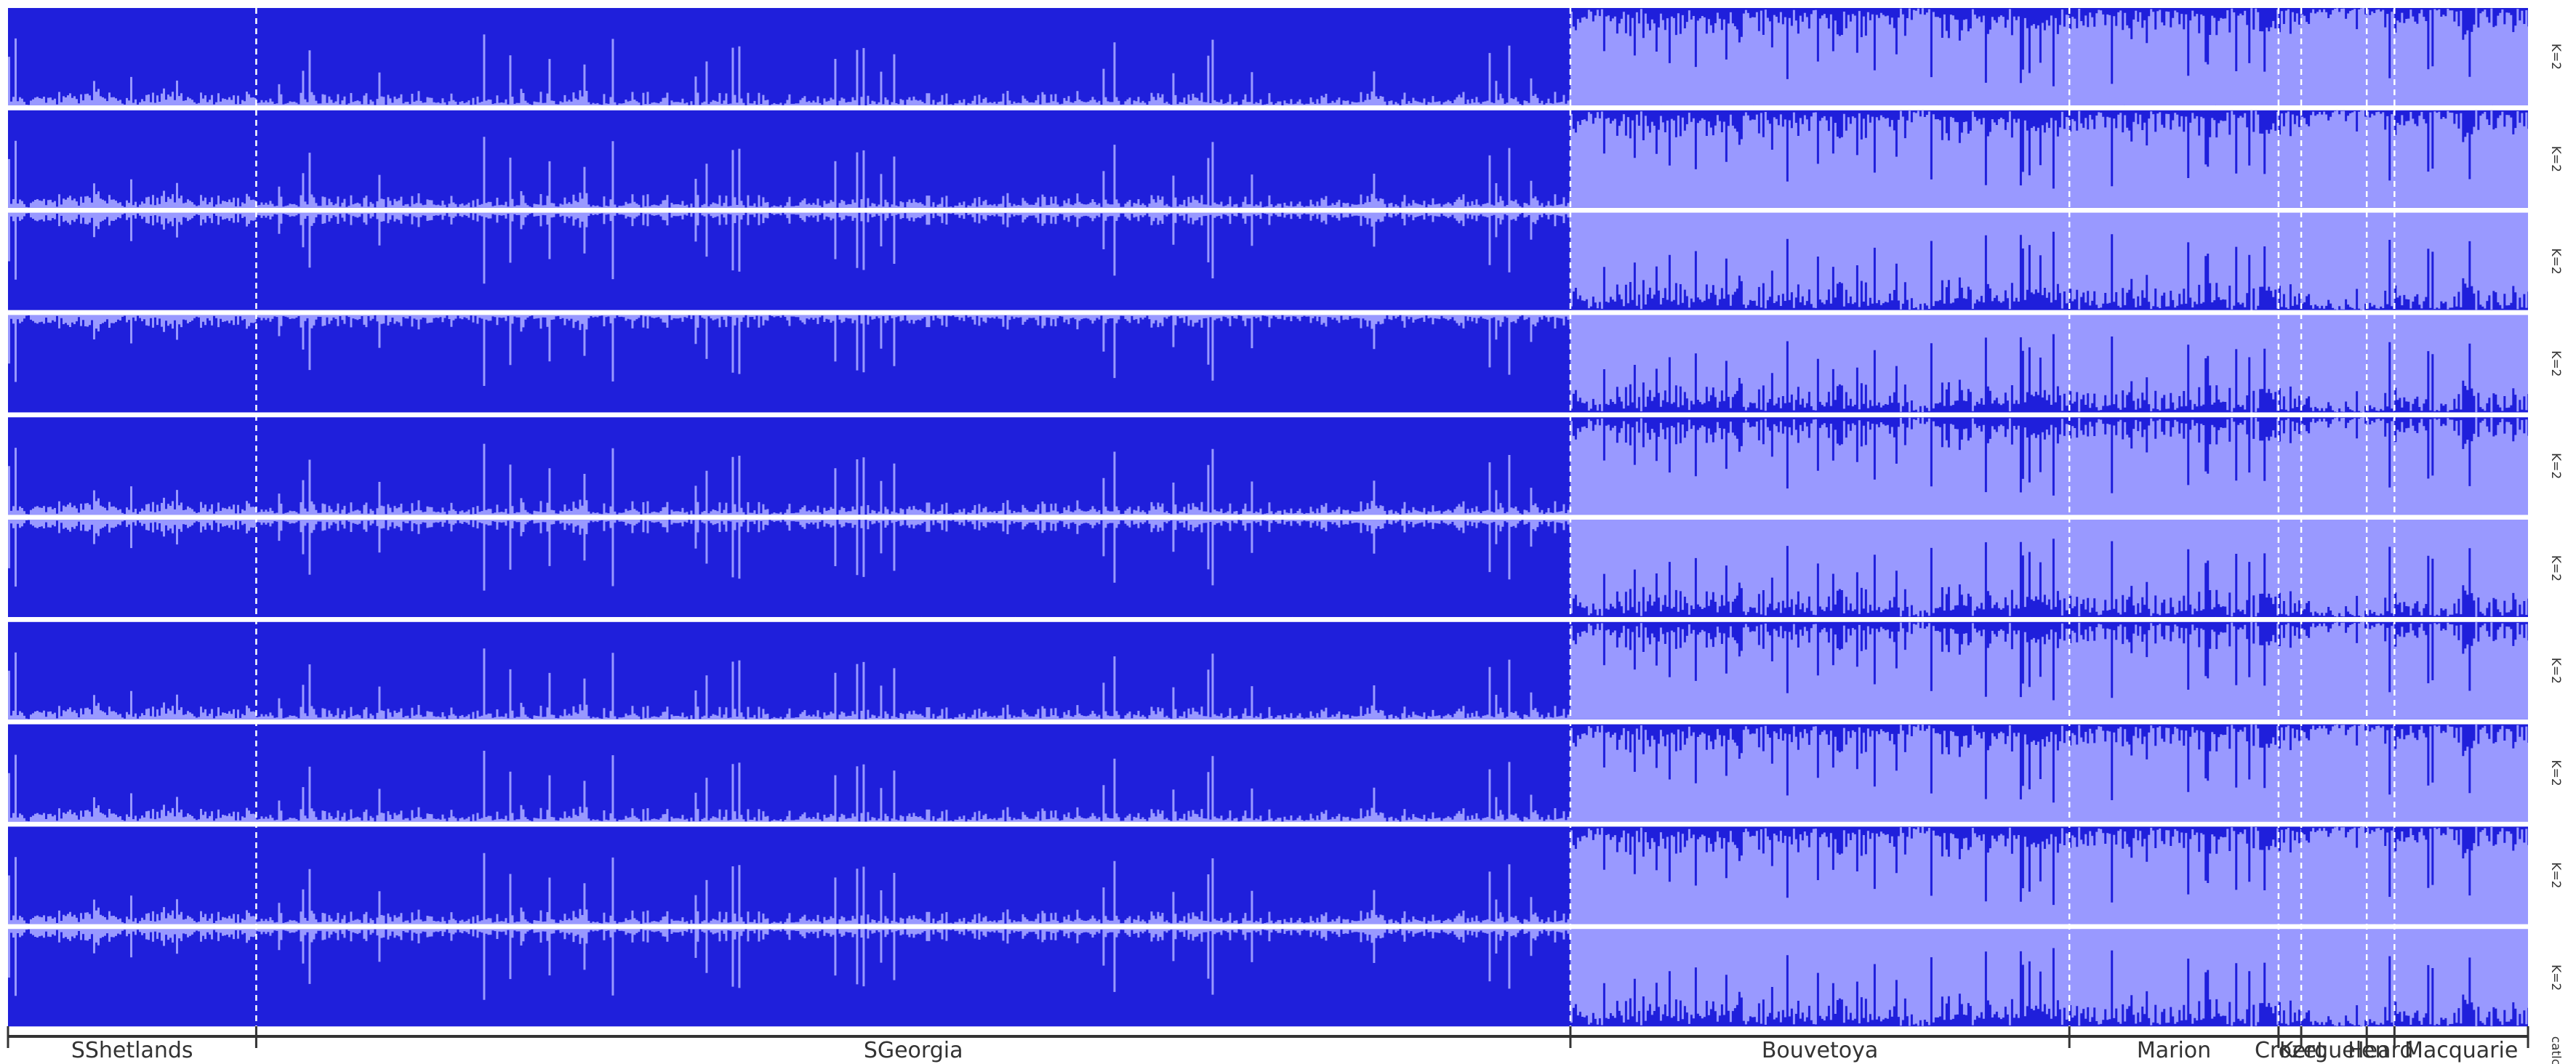  What do you see at coordinates (2556, 554) in the screenshot?
I see `row-labels: K=2 K=2 K=2 K=2 K=2 K=2 K=2 K=2 K=2 K=2 catlc` at bounding box center [2556, 554].